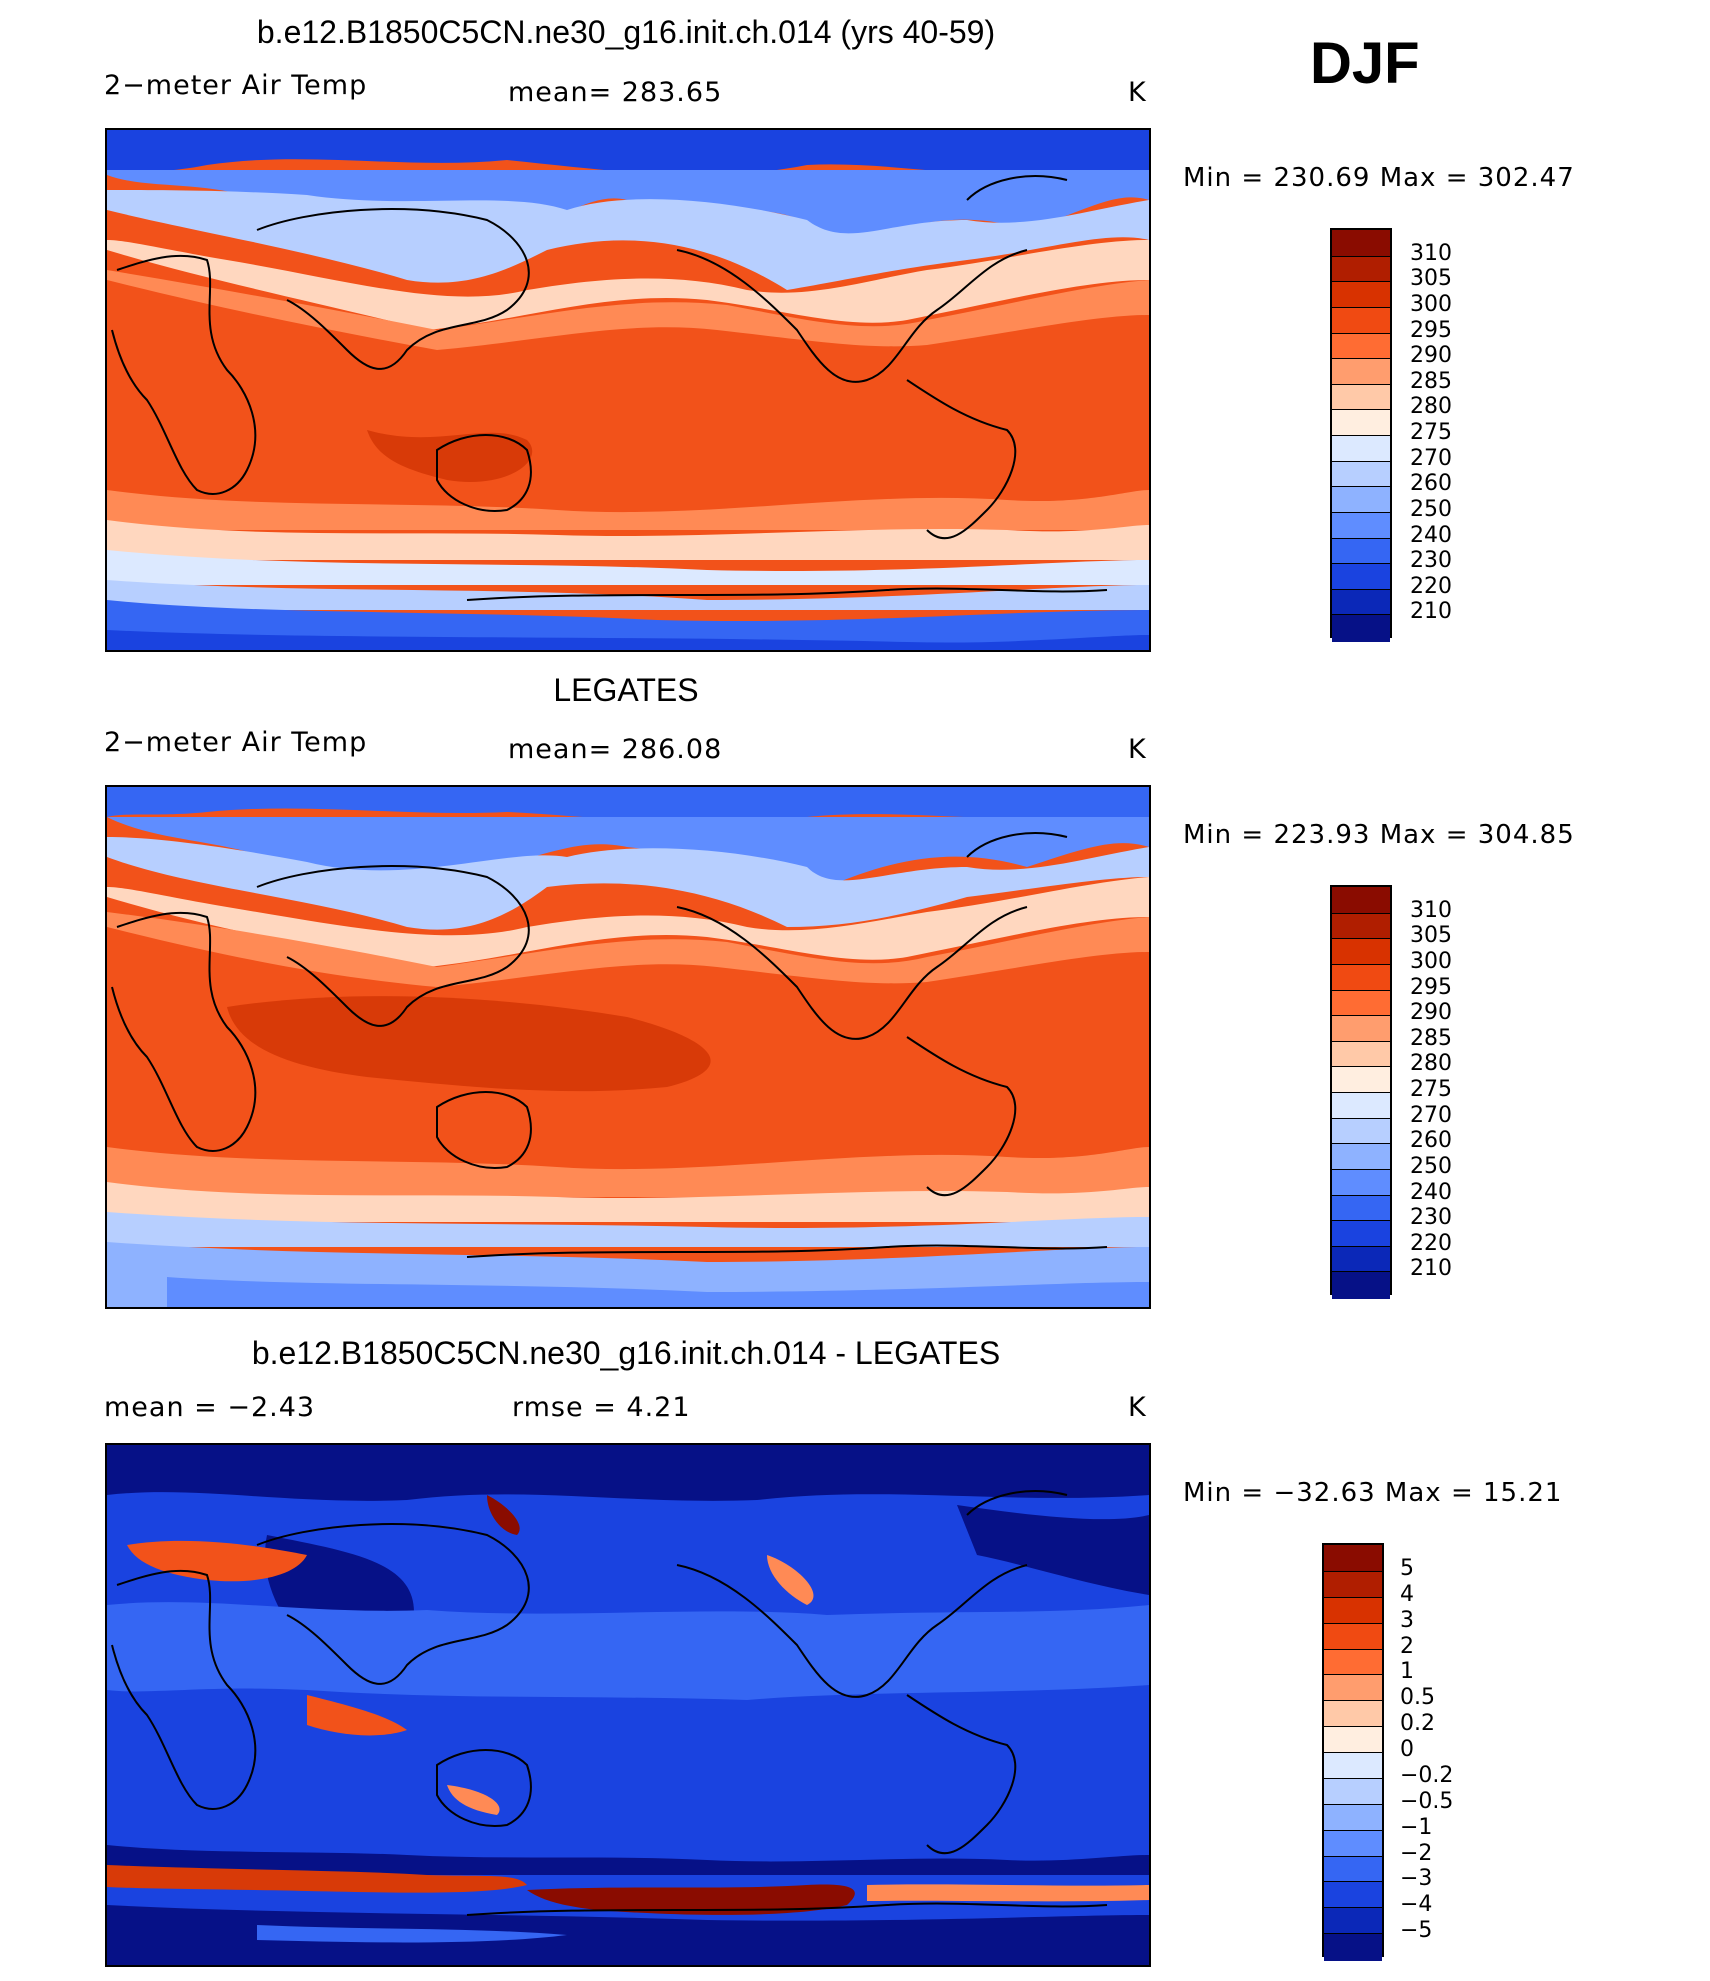 Image resolution: width=1710 pixels, height=1981 pixels. Describe the element at coordinates (1407, 1620) in the screenshot. I see `colorbar-label: 3` at that location.